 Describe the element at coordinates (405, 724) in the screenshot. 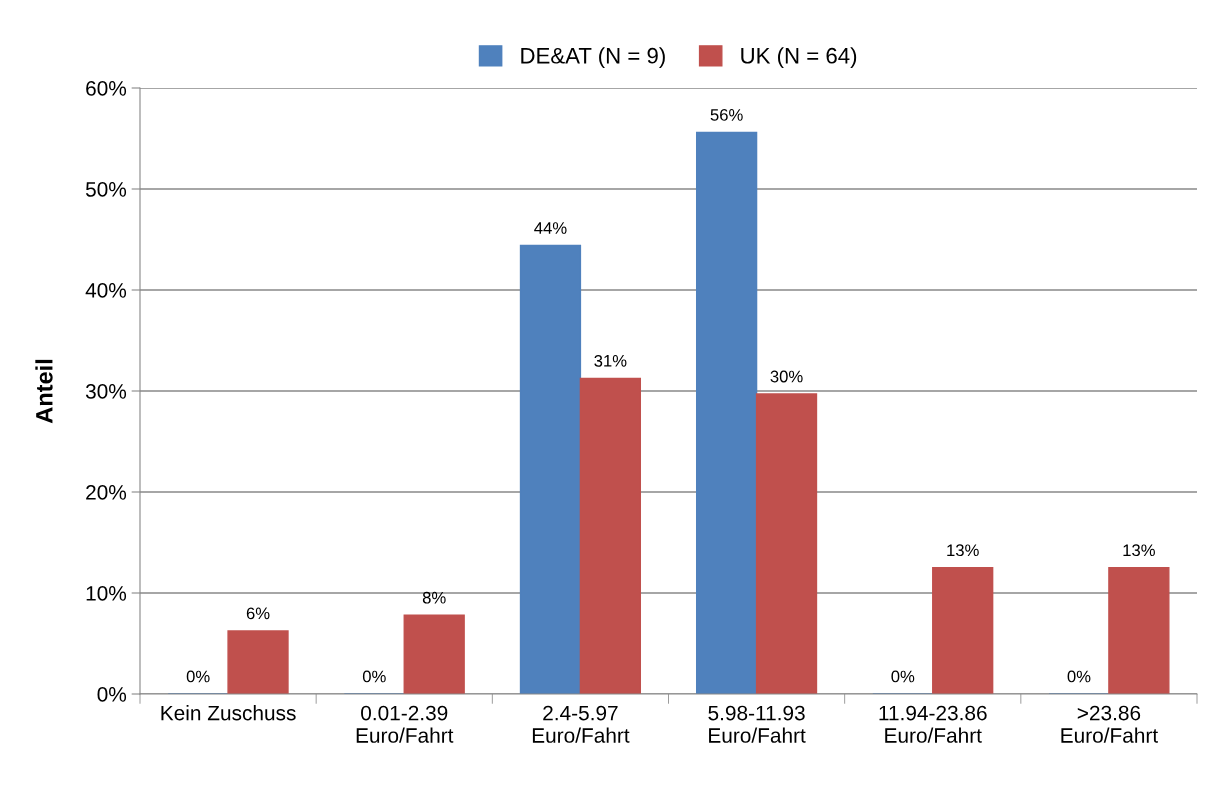

I see `x-tick-label: 0.01-2.39 Euro/Fahrt` at that location.